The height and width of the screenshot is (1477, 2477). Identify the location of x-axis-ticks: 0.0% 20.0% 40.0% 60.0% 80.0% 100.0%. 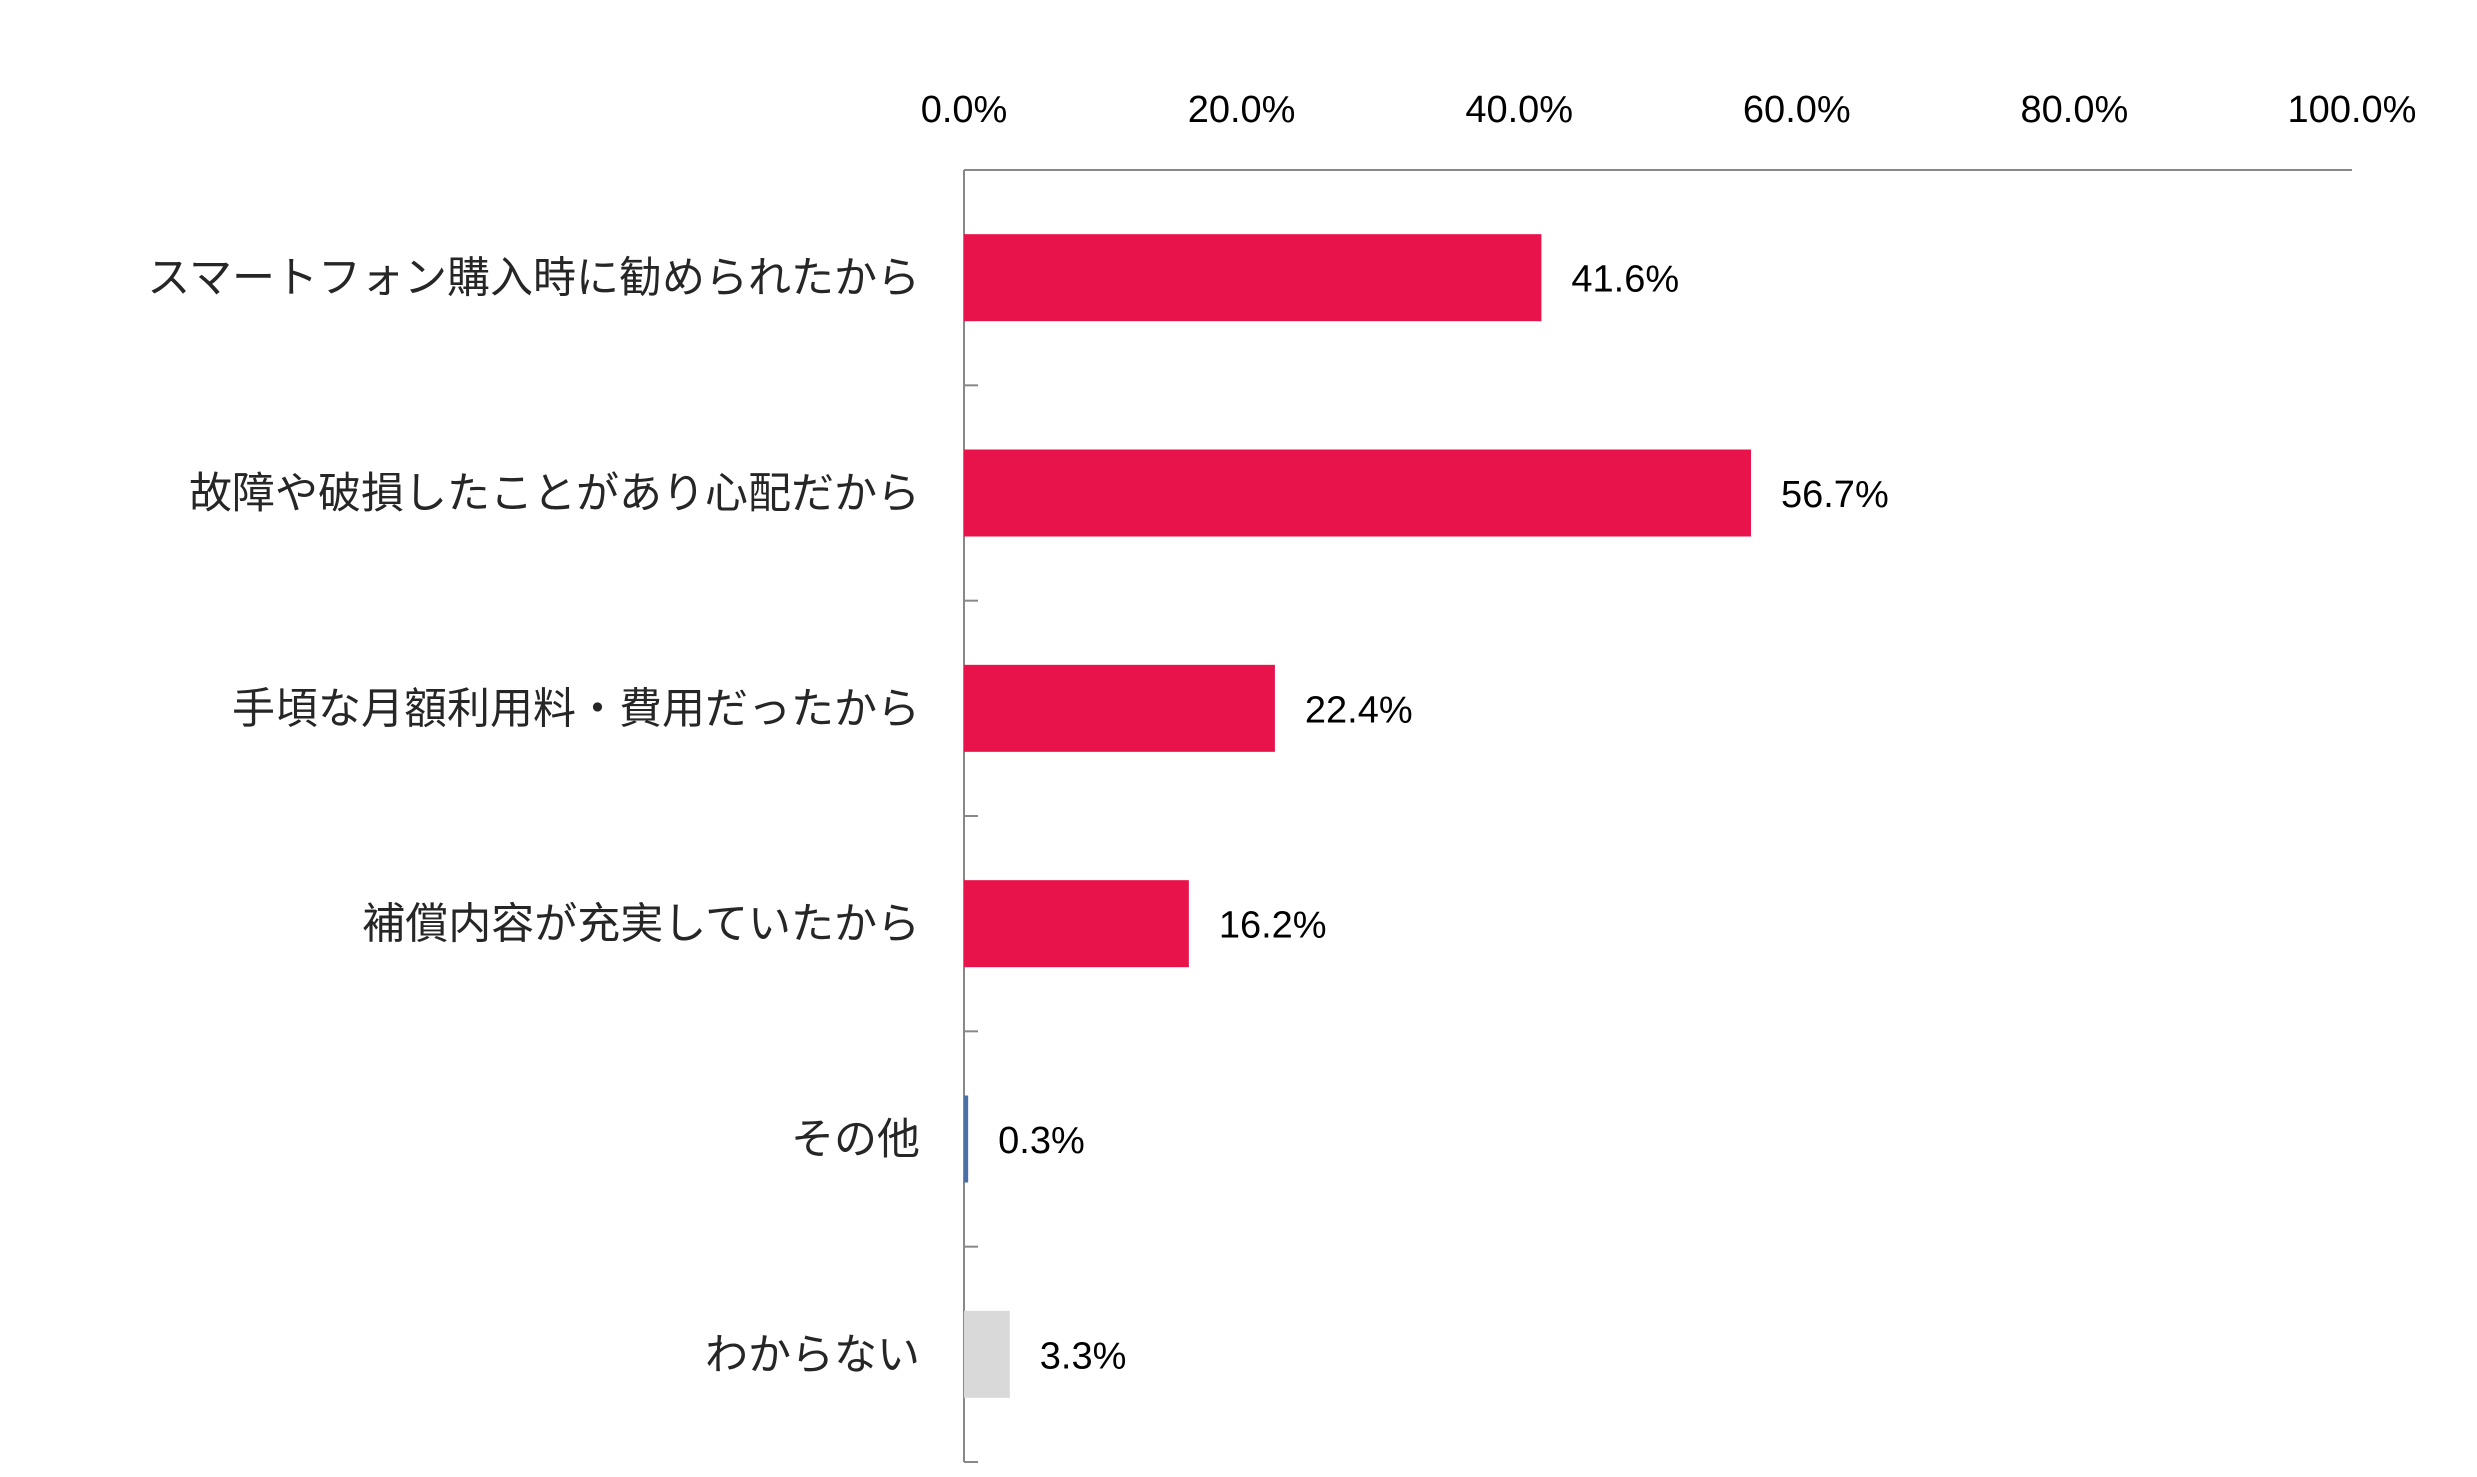
(1669, 110).